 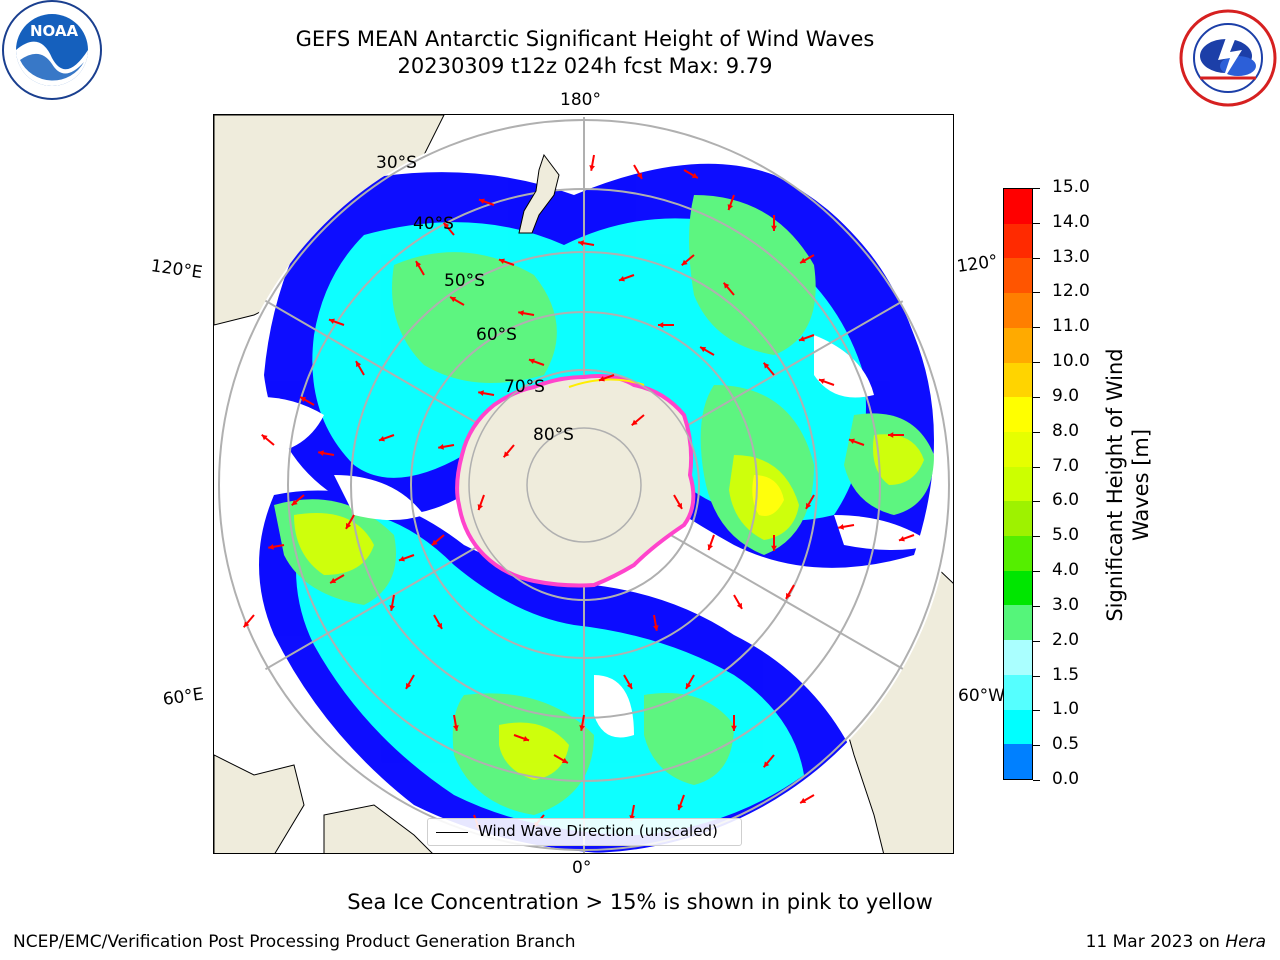 What do you see at coordinates (52, 52) in the screenshot?
I see `noaa-logo: NOAA` at bounding box center [52, 52].